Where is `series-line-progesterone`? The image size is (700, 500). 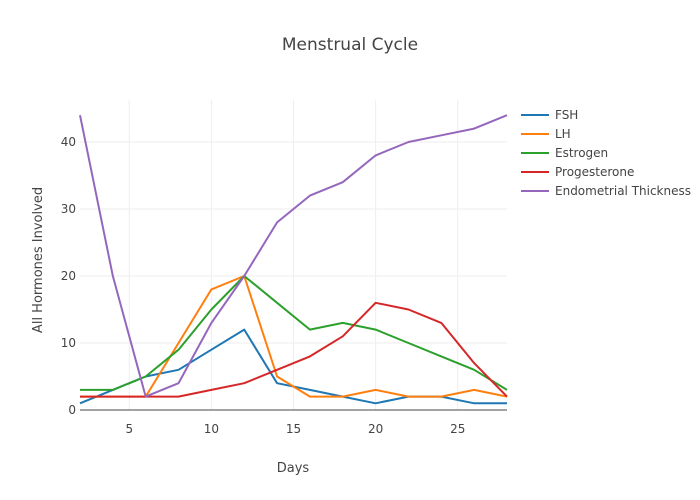
series-line-progesterone is located at coordinates (294, 349).